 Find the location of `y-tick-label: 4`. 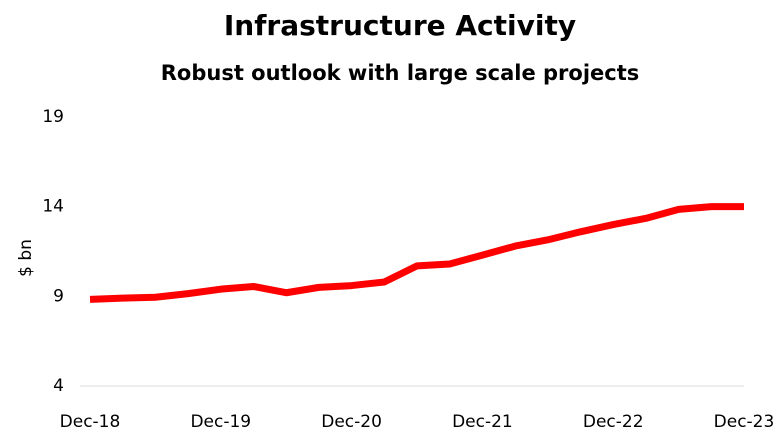

y-tick-label: 4 is located at coordinates (58, 386).